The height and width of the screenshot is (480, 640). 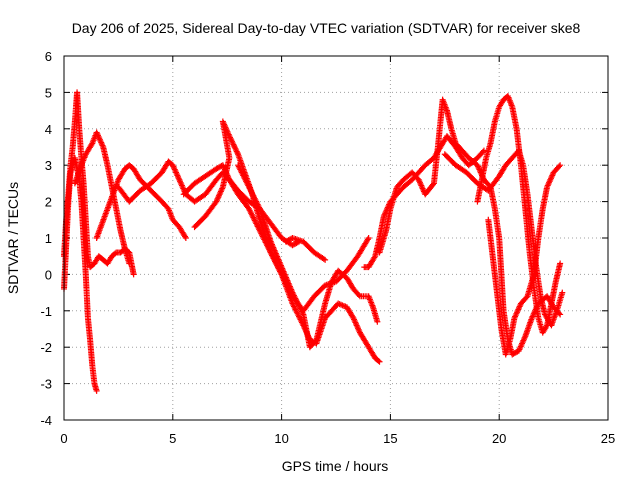 I want to click on series-sat-i, so click(x=305, y=249).